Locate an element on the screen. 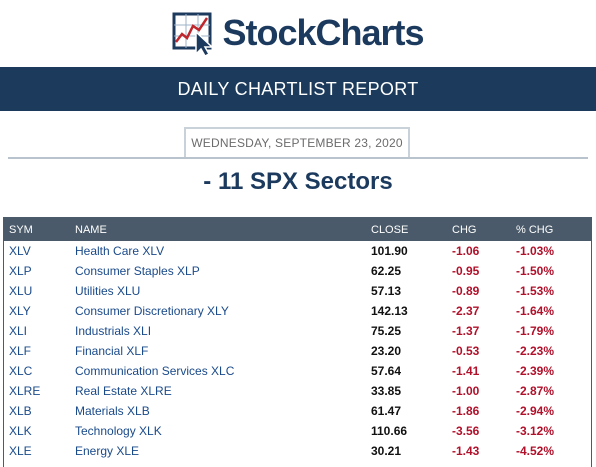  table-row: XLB Materials XLB 61.47 -1.86 -2.94% is located at coordinates (297, 411).